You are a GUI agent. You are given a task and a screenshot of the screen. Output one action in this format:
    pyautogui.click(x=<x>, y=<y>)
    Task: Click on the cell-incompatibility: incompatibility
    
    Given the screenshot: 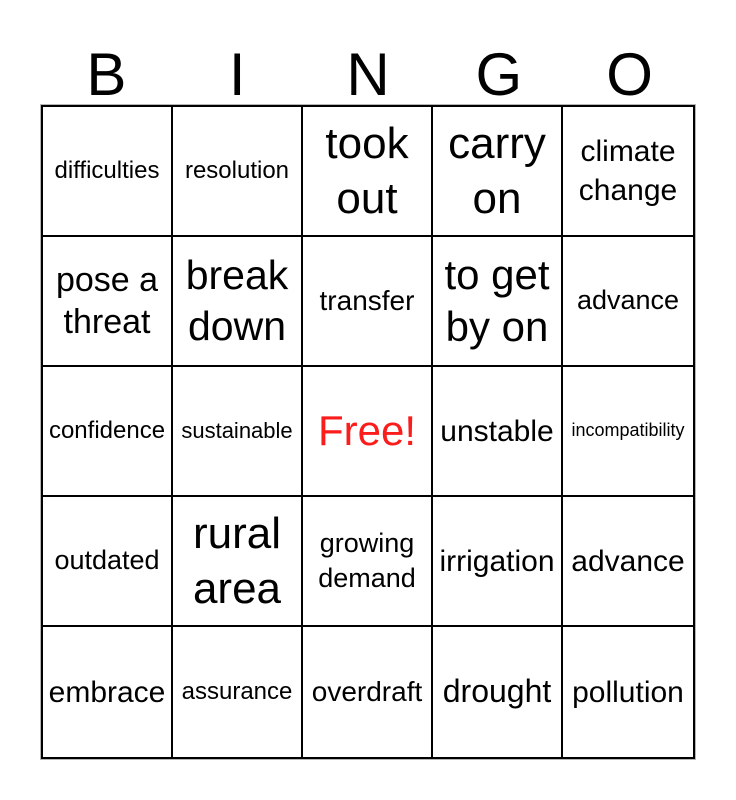 What is the action you would take?
    pyautogui.click(x=628, y=432)
    